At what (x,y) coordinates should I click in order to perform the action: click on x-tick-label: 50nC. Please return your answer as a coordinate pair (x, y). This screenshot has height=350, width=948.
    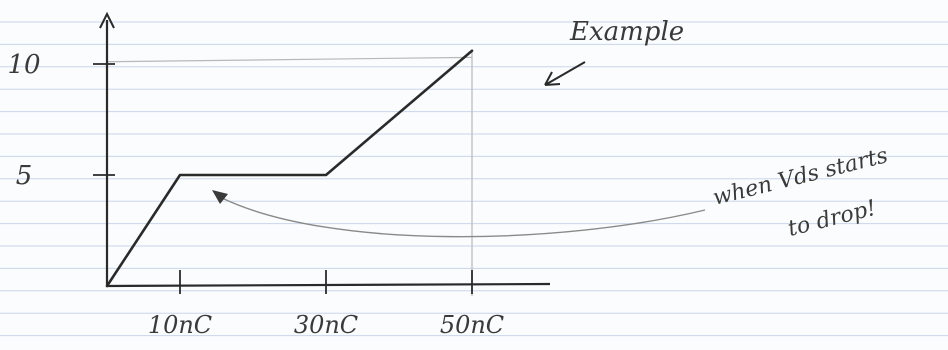
    Looking at the image, I should click on (472, 325).